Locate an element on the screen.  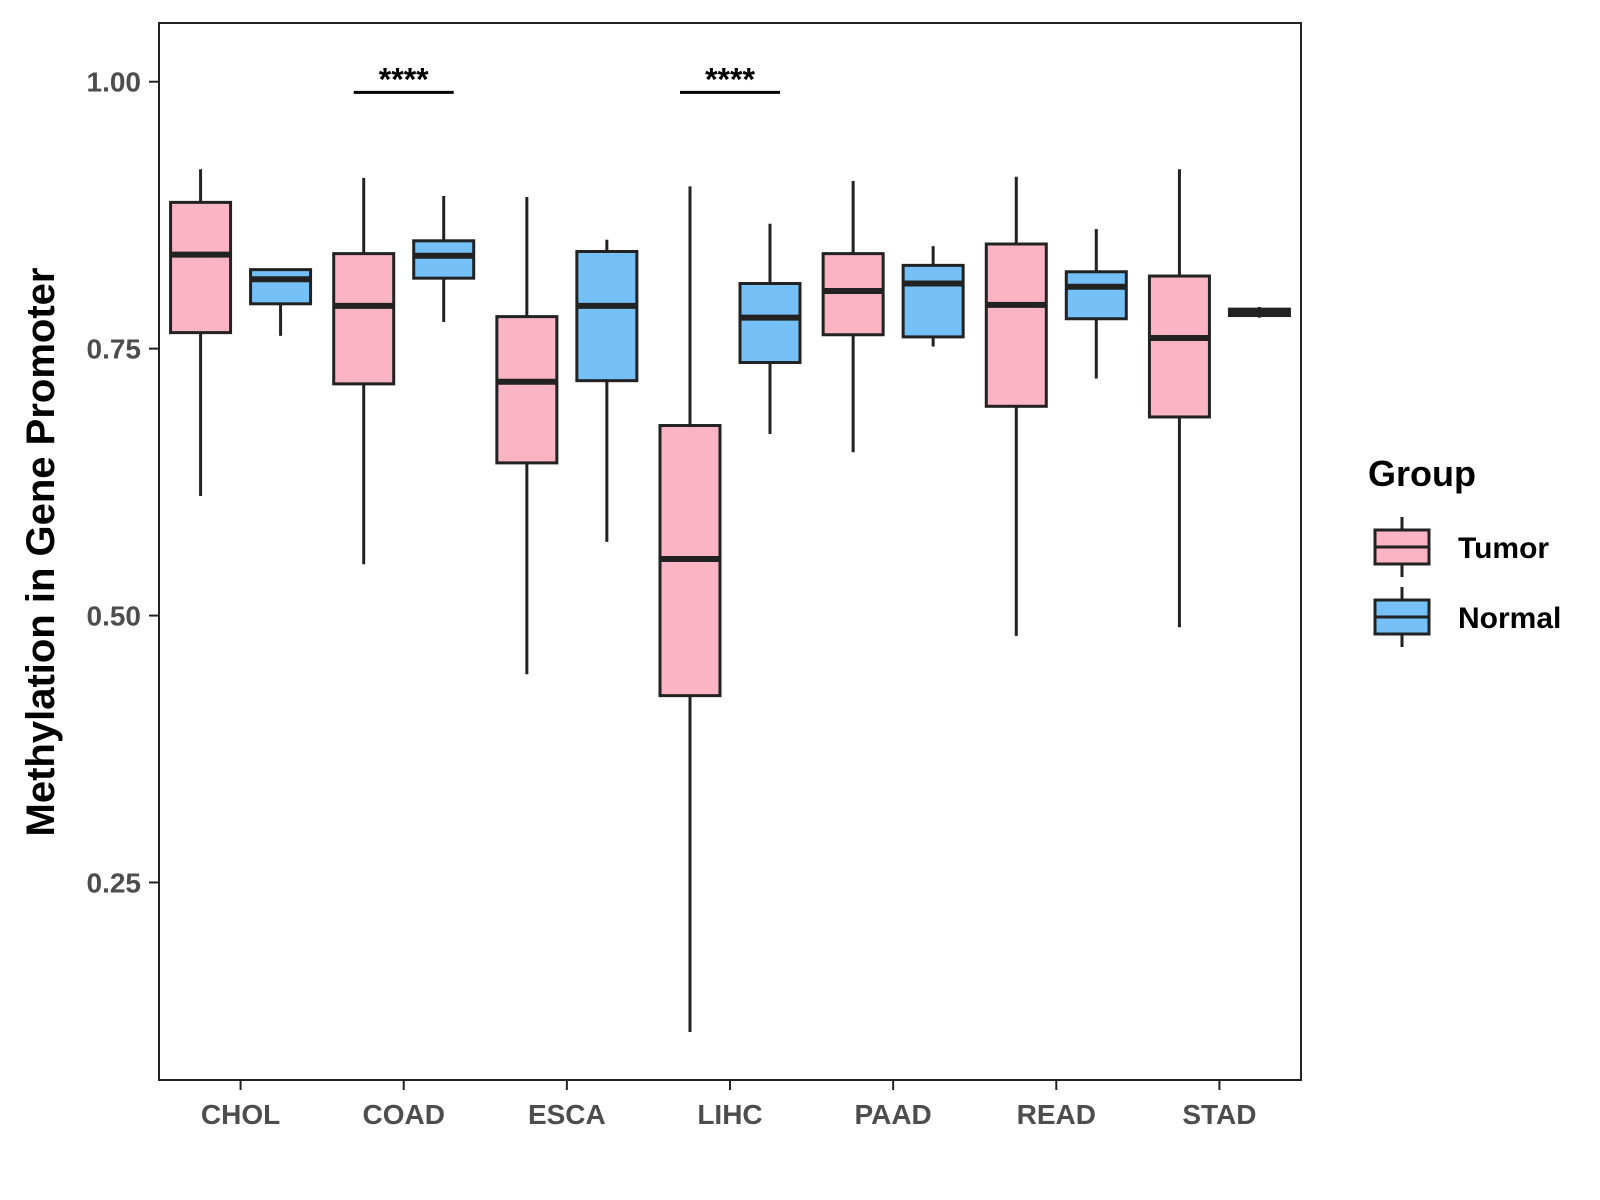
x-tick-label: PAAD is located at coordinates (893, 1114).